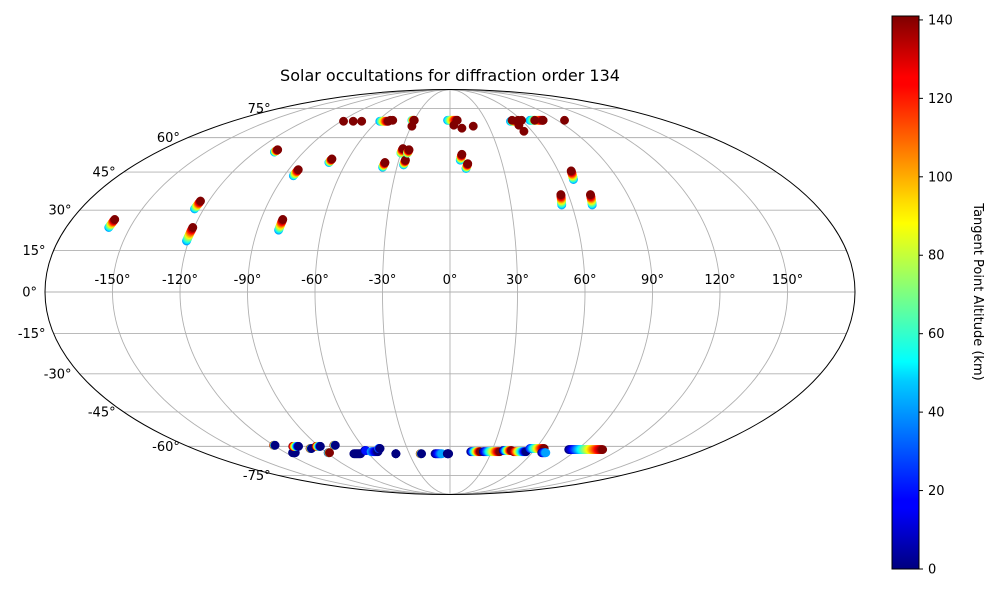 This screenshot has width=998, height=592. I want to click on x-tick-label: -150°, so click(112, 280).